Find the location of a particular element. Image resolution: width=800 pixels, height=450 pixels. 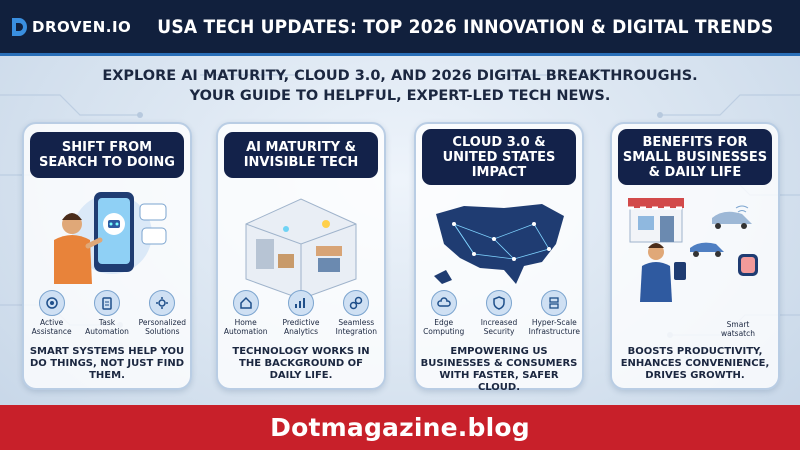

feature-personalized-solutions: Personalized Solutions is located at coordinates (162, 313).